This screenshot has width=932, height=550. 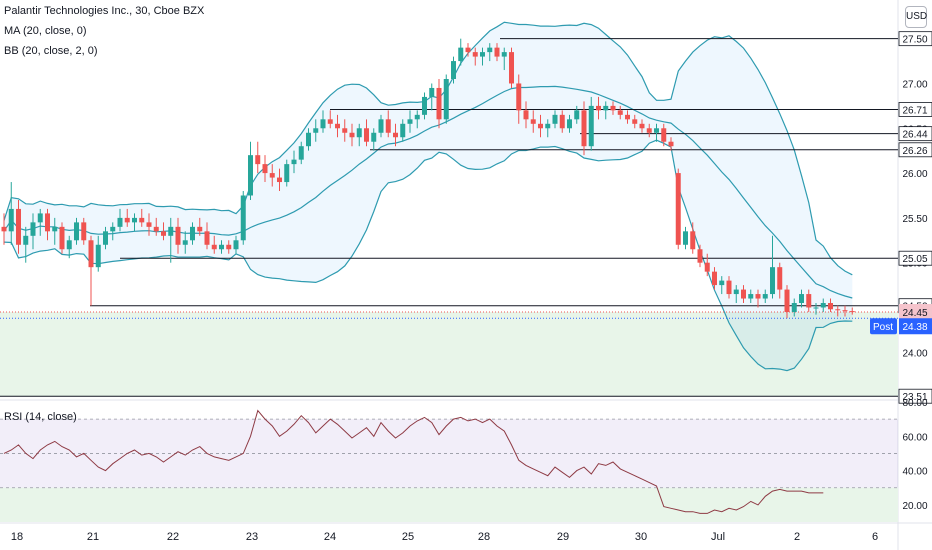 What do you see at coordinates (914, 506) in the screenshot?
I see `rsi-tick-label: 20.00` at bounding box center [914, 506].